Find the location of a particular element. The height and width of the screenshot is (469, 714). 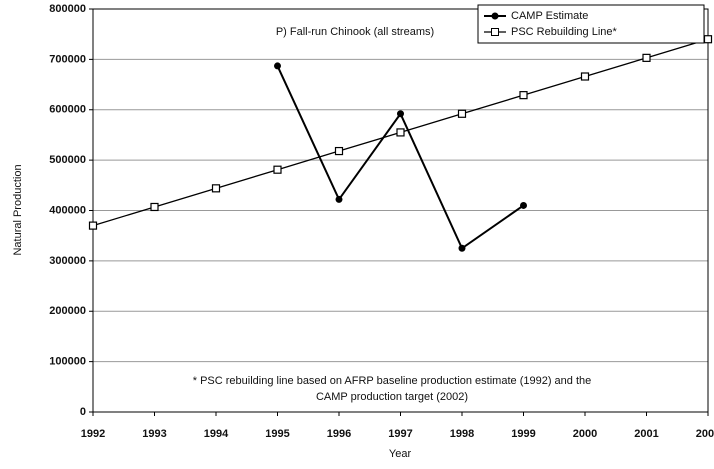

x-tick-label: 1997 is located at coordinates (400, 434).